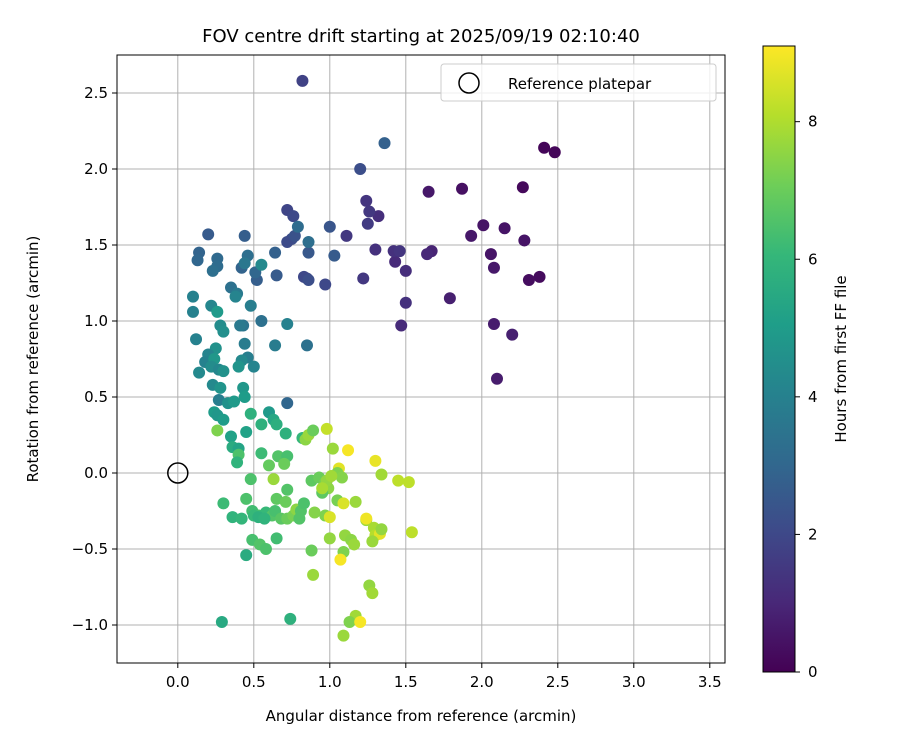 Image resolution: width=900 pixels, height=750 pixels. I want to click on y-tick-label: 1.0, so click(96, 321).